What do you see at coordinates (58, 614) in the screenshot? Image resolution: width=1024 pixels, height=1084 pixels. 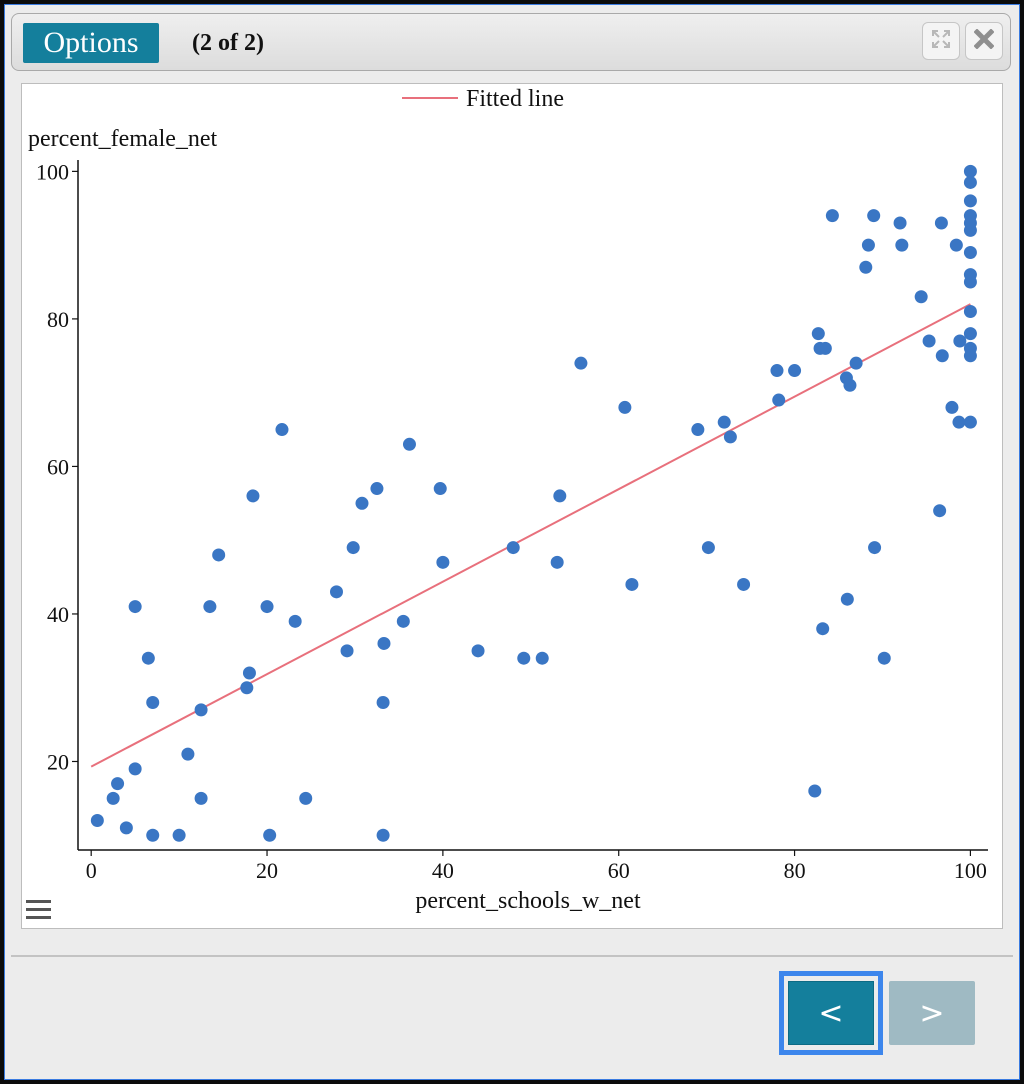 I see `y-tick-label: 40` at bounding box center [58, 614].